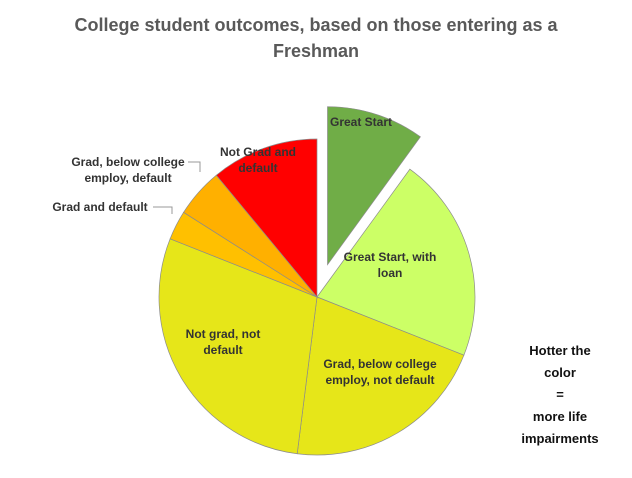 The height and width of the screenshot is (478, 632). I want to click on slice-label: Great Start, with loan, so click(390, 265).